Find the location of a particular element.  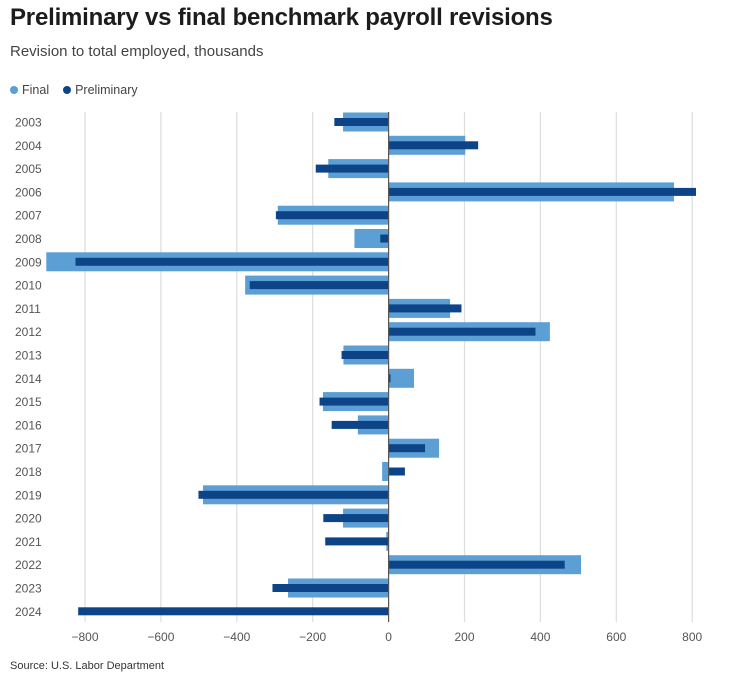

bar-preliminary-2015 is located at coordinates (354, 401).